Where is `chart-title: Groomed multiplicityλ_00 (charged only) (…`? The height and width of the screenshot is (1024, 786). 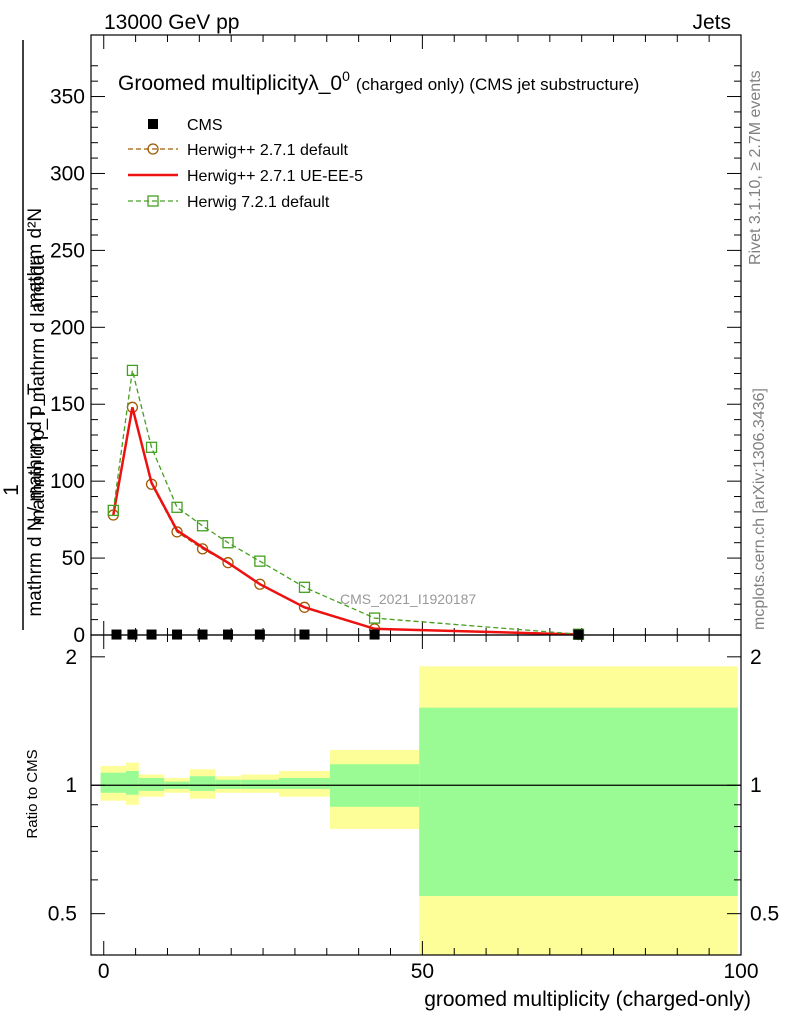
chart-title: Groomed multiplicityλ_00 (charged only) (… is located at coordinates (378, 81).